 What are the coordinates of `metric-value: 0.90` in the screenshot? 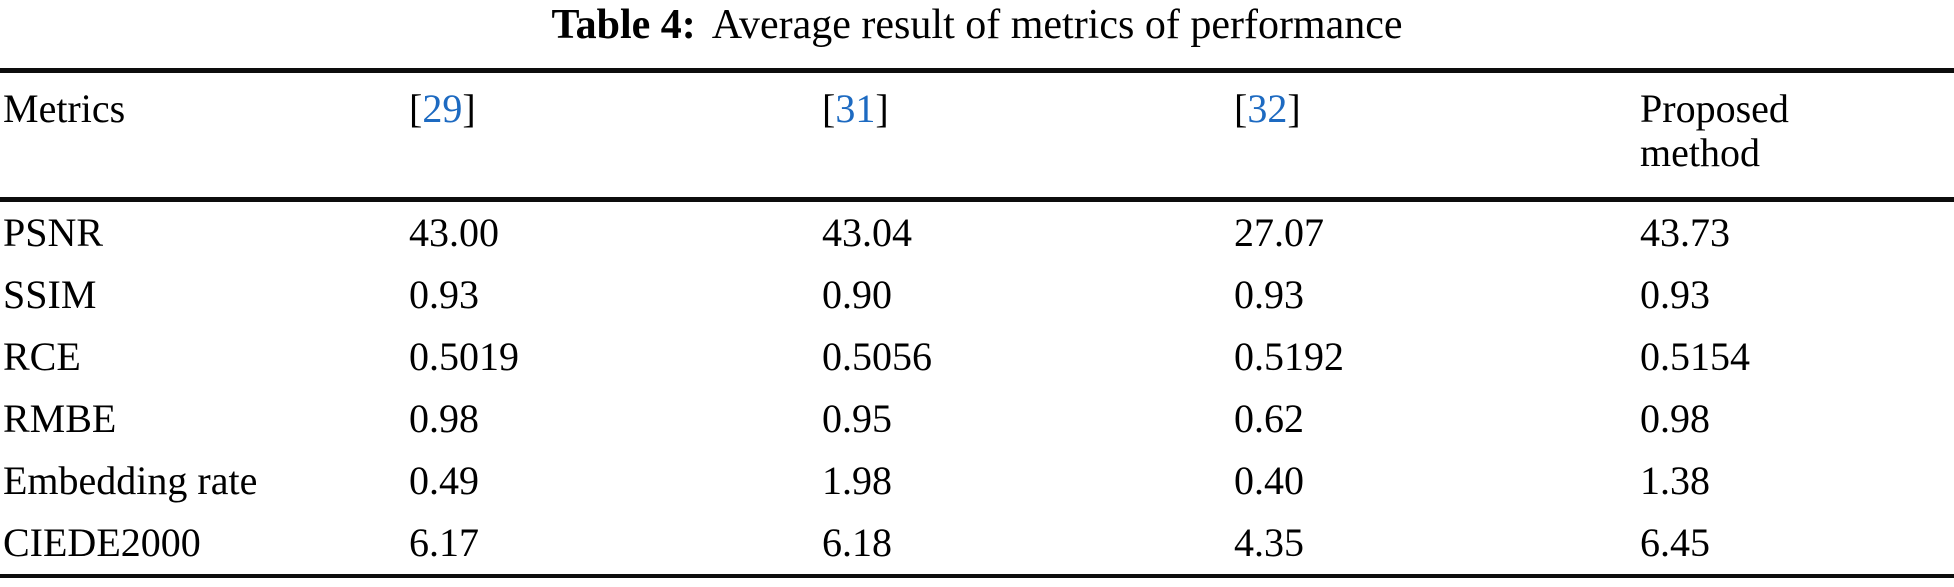 It's located at (857, 294).